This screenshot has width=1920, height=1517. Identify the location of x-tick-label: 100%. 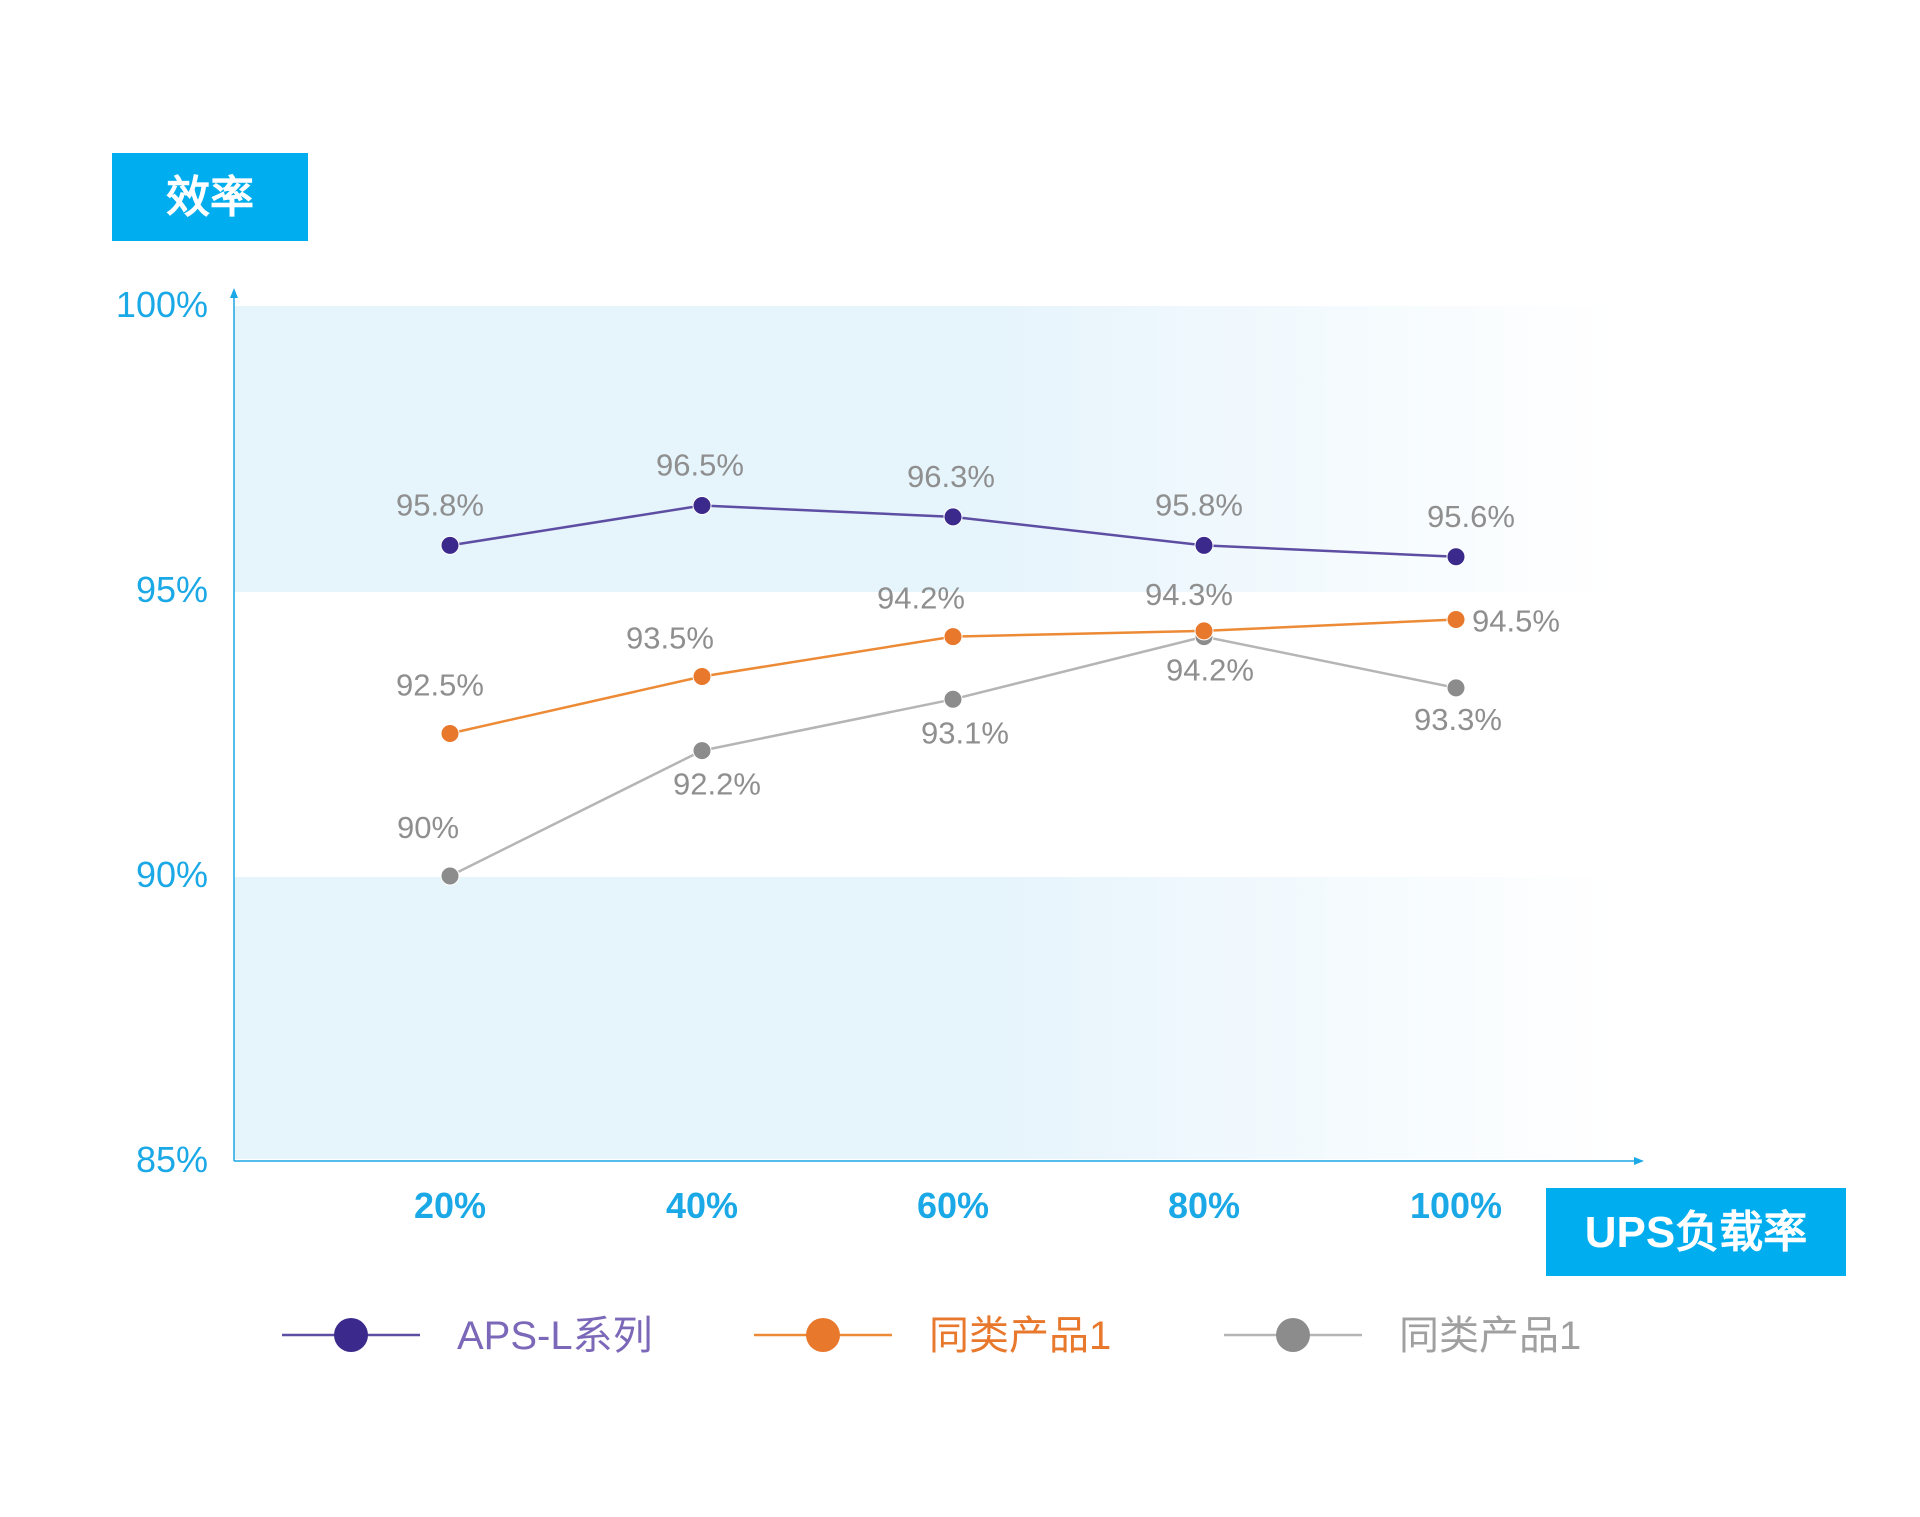
(1456, 1205).